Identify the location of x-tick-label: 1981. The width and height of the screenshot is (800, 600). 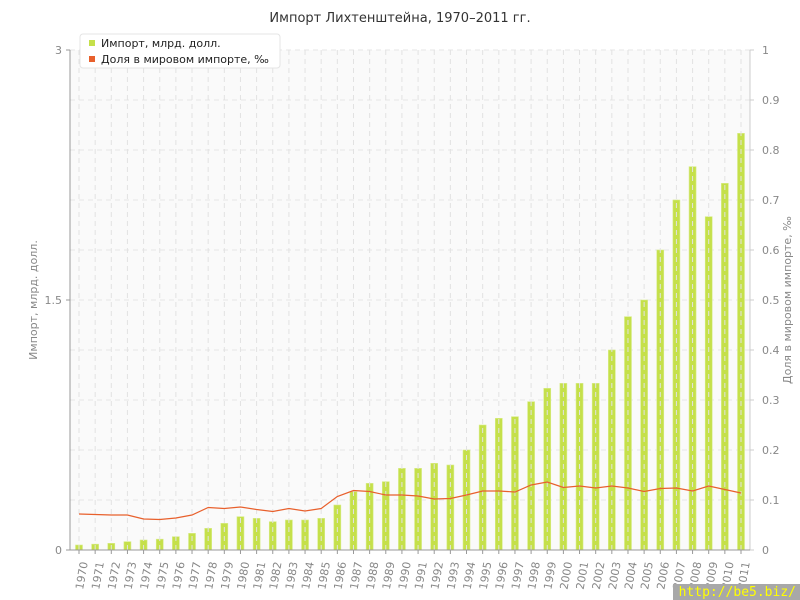
(260, 576).